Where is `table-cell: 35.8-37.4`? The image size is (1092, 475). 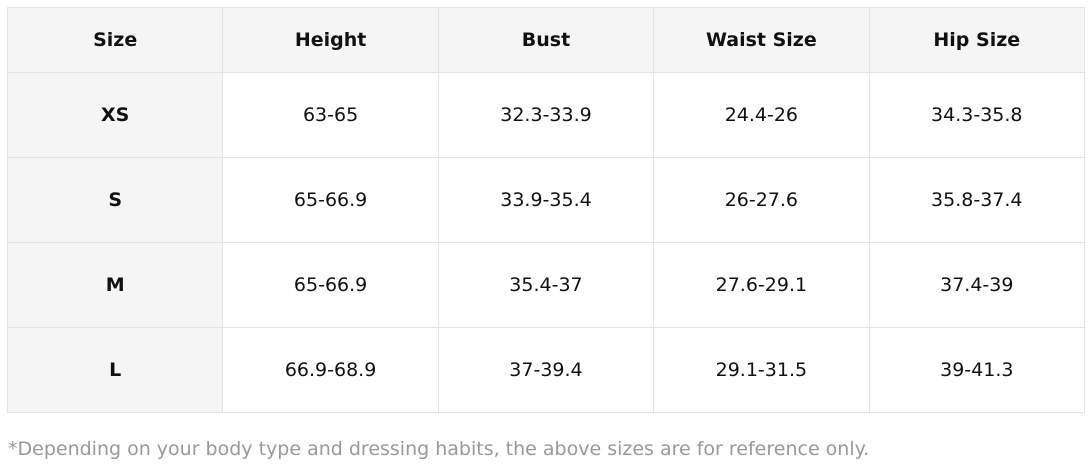 table-cell: 35.8-37.4 is located at coordinates (977, 200).